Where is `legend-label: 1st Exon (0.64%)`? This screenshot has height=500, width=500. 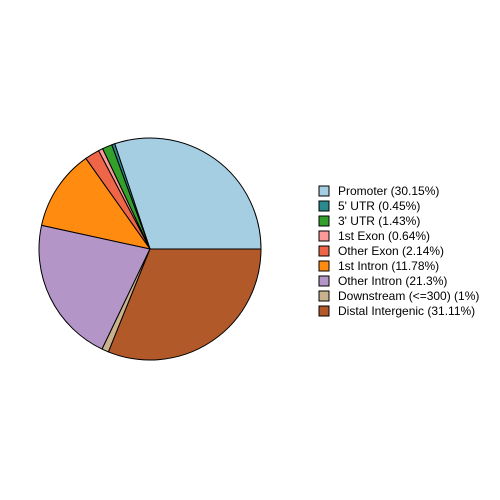
legend-label: 1st Exon (0.64%) is located at coordinates (384, 236).